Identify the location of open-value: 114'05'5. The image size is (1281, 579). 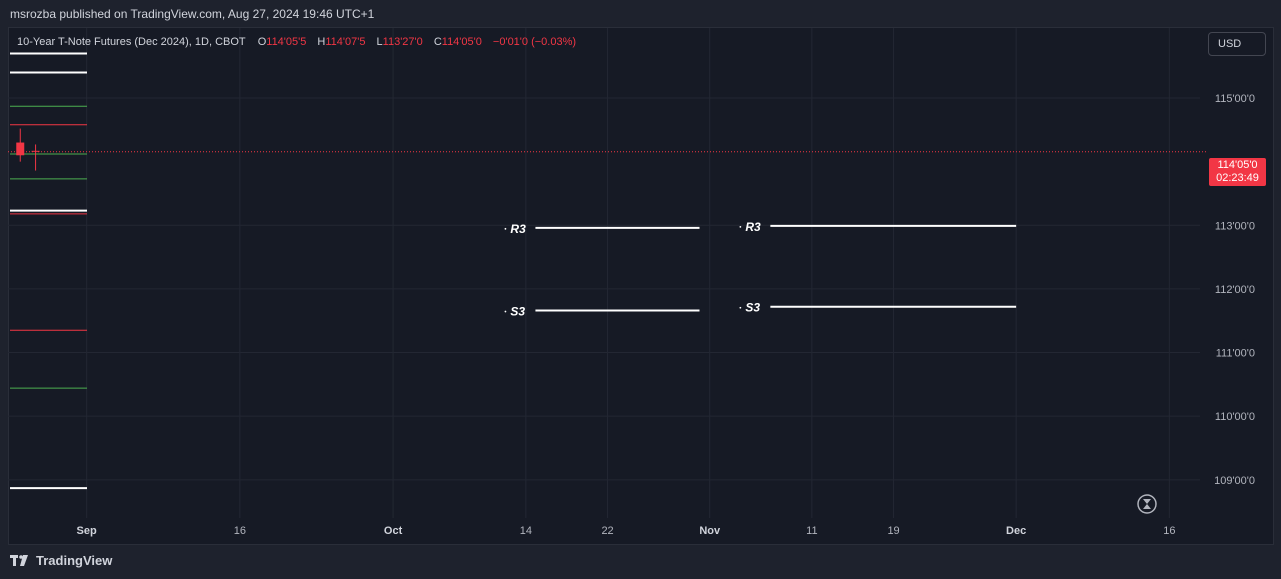
(286, 42).